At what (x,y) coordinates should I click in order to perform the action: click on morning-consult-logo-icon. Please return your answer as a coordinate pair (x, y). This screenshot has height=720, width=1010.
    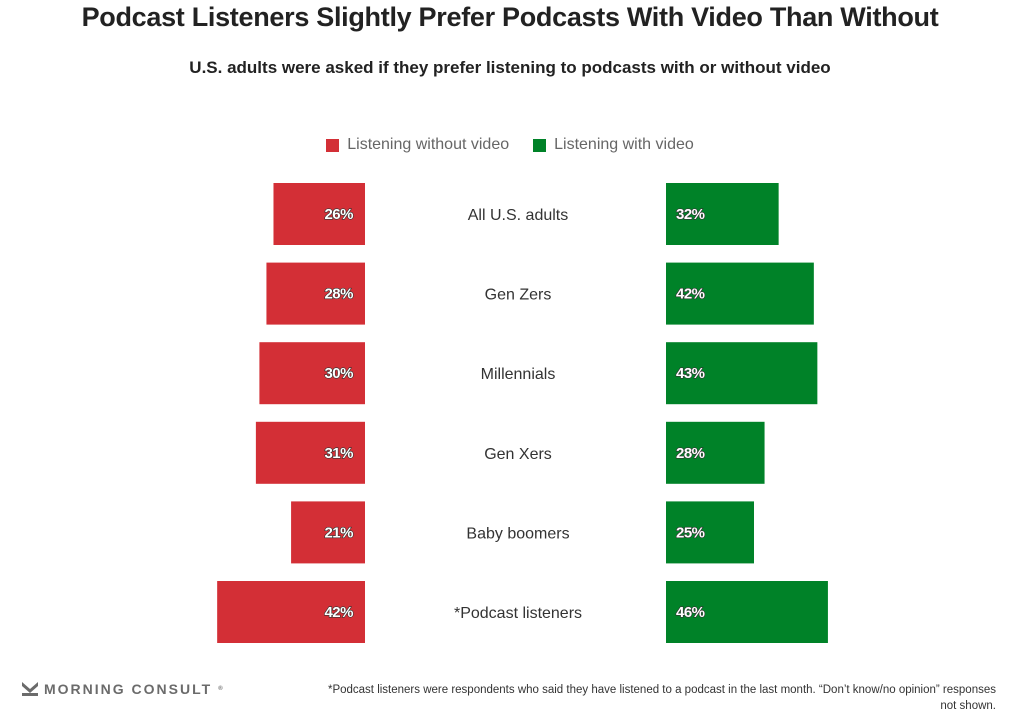
    Looking at the image, I should click on (30, 689).